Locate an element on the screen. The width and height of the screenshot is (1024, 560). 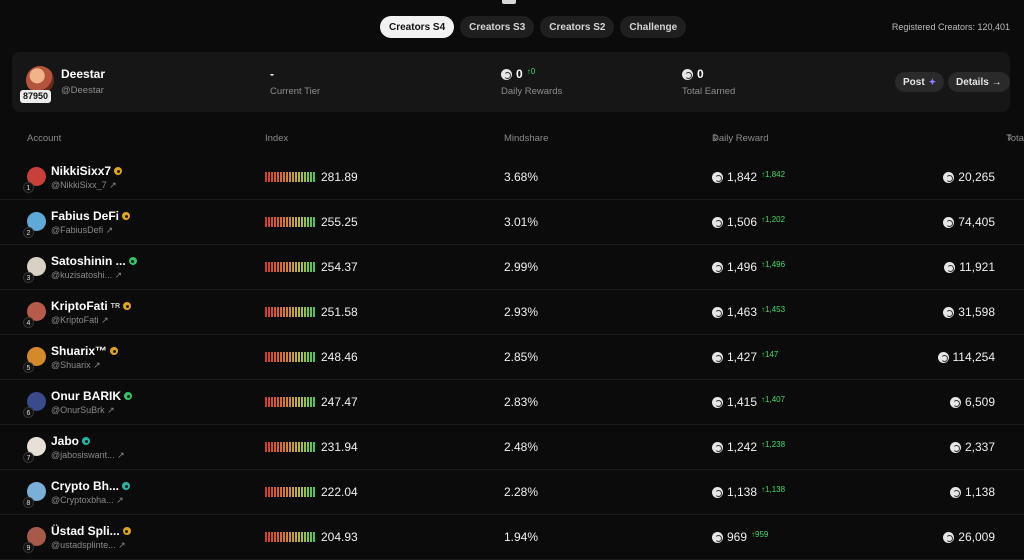
creator-handle-link: @ustadsplinte... ↗ is located at coordinates (88, 545).